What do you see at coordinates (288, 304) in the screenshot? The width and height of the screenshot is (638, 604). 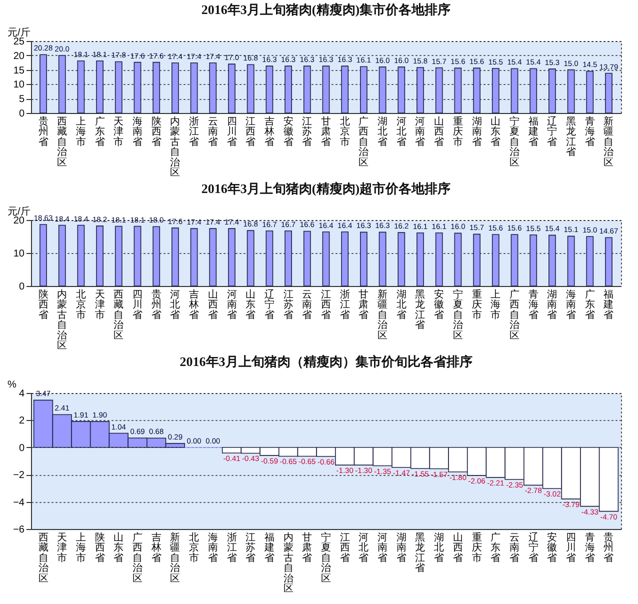 I see `x-tick-label: 江苏省` at bounding box center [288, 304].